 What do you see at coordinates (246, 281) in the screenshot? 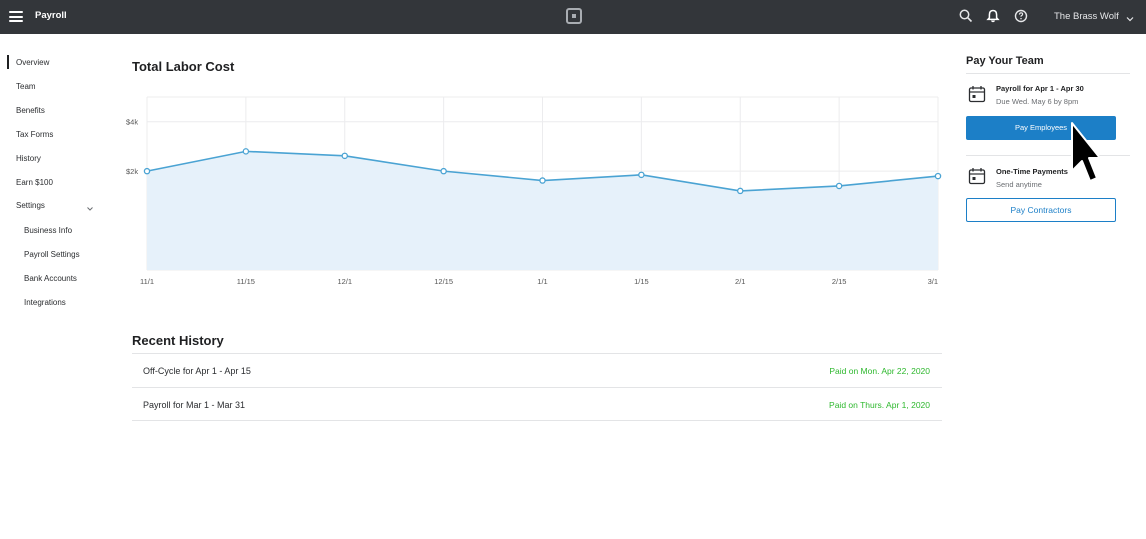
I see `x-tick-label: 11/15` at bounding box center [246, 281].